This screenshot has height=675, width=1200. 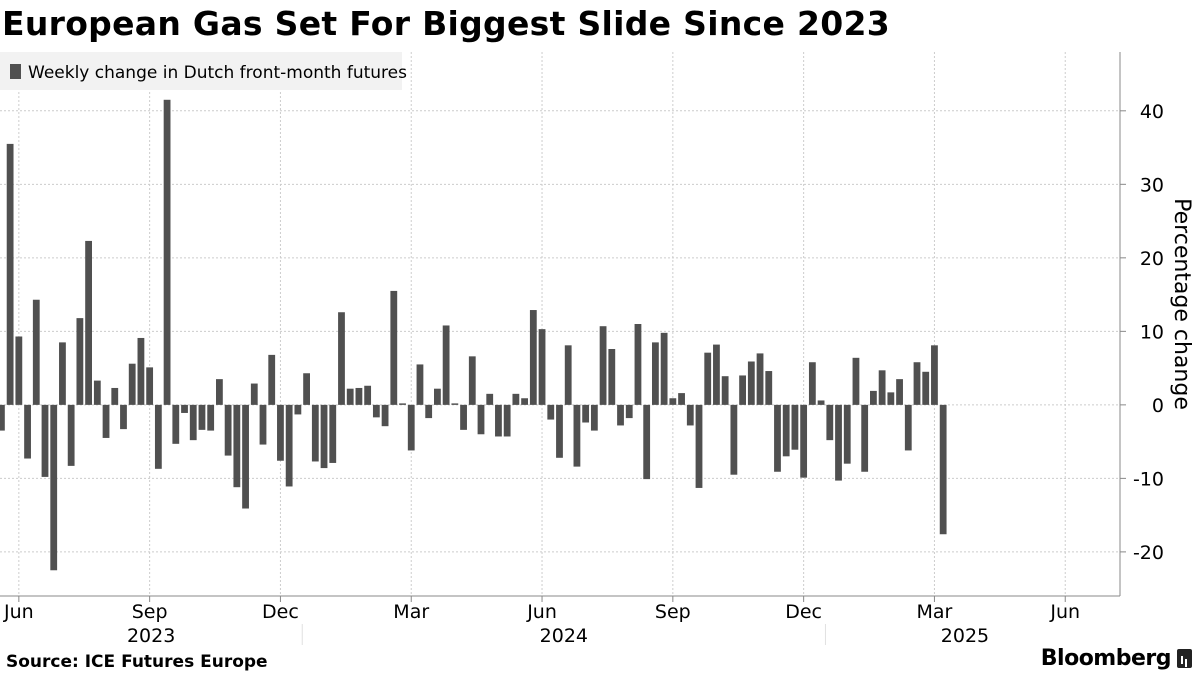 I want to click on y-tick-label: 10, so click(x=1152, y=332).